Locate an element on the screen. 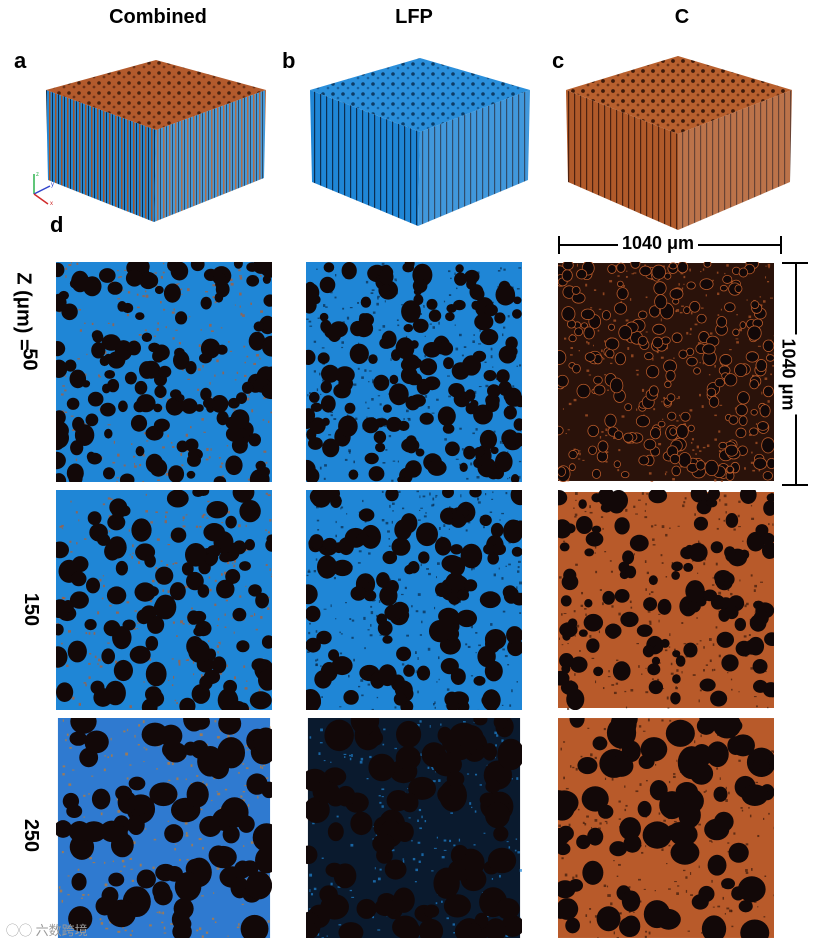 The image size is (814, 944). horizontal-scale-tick-left is located at coordinates (559, 245).